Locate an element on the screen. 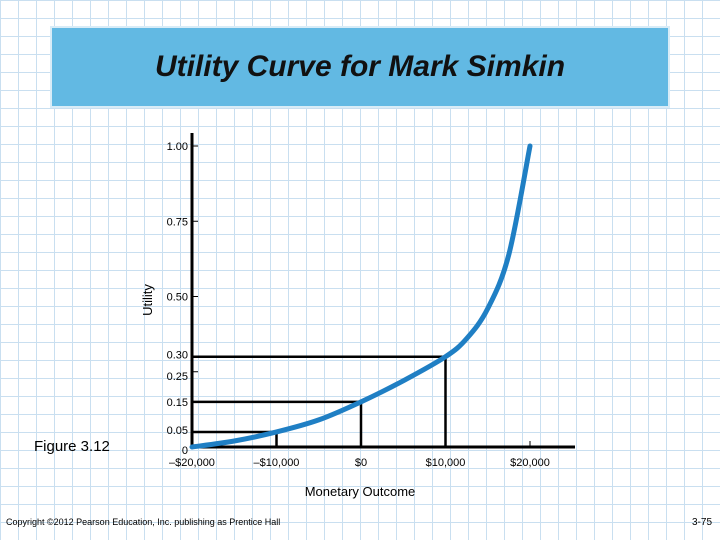 The width and height of the screenshot is (720, 540). slide-title: Utility Curve for Mark Simkin is located at coordinates (360, 66).